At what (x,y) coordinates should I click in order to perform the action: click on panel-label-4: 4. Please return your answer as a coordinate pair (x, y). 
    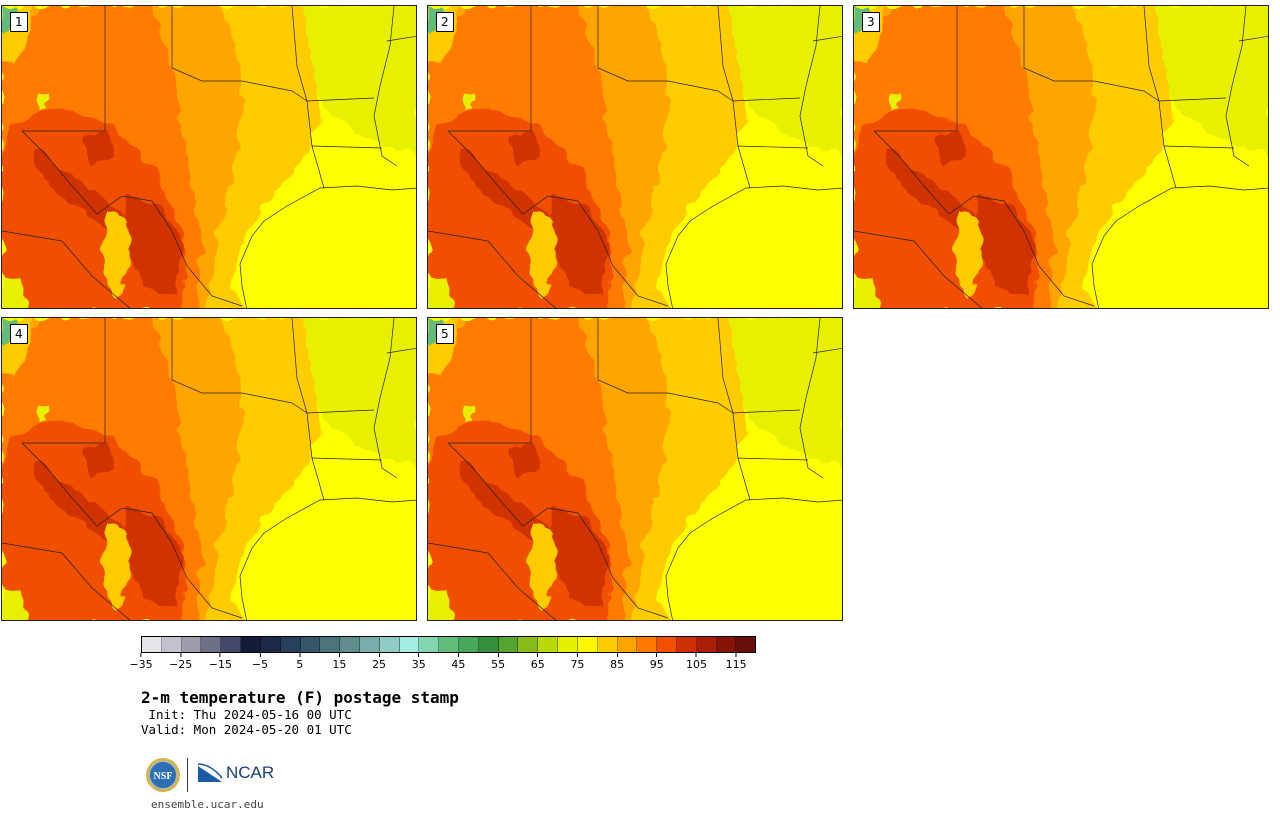
    Looking at the image, I should click on (19, 334).